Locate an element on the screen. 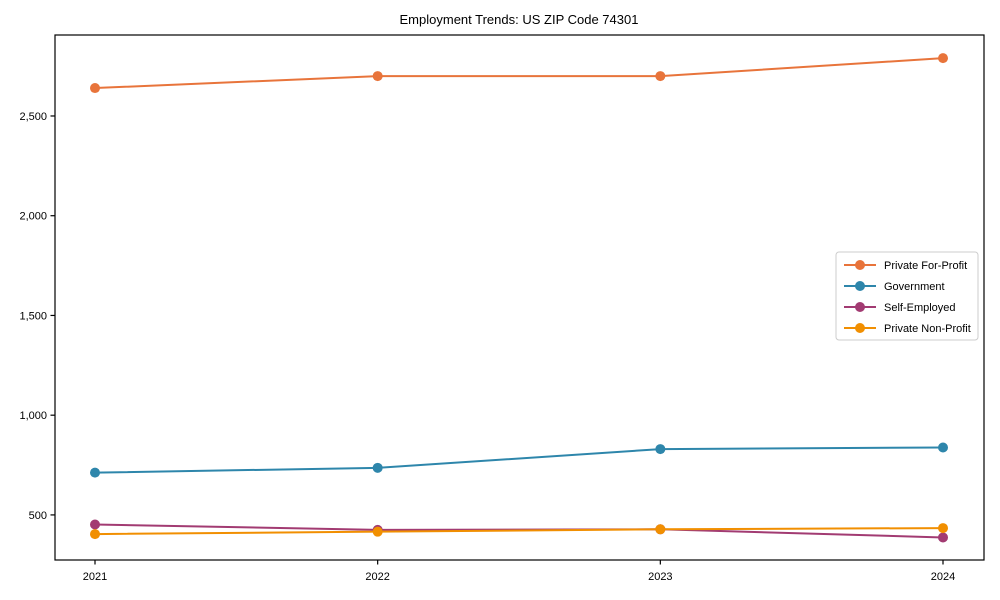 This screenshot has width=1000, height=600. legend-label-private-for-profit: Private For-Profit is located at coordinates (925, 266).